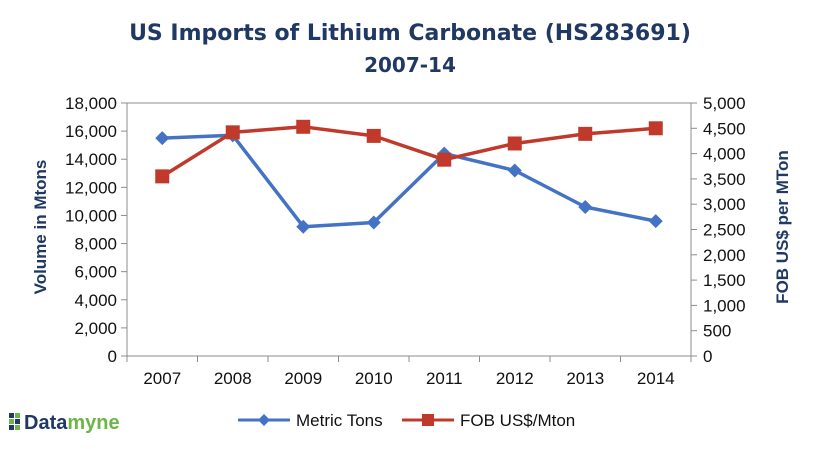 This screenshot has height=449, width=821. Describe the element at coordinates (517, 420) in the screenshot. I see `legend-label-fob: FOB US$/Mton` at that location.